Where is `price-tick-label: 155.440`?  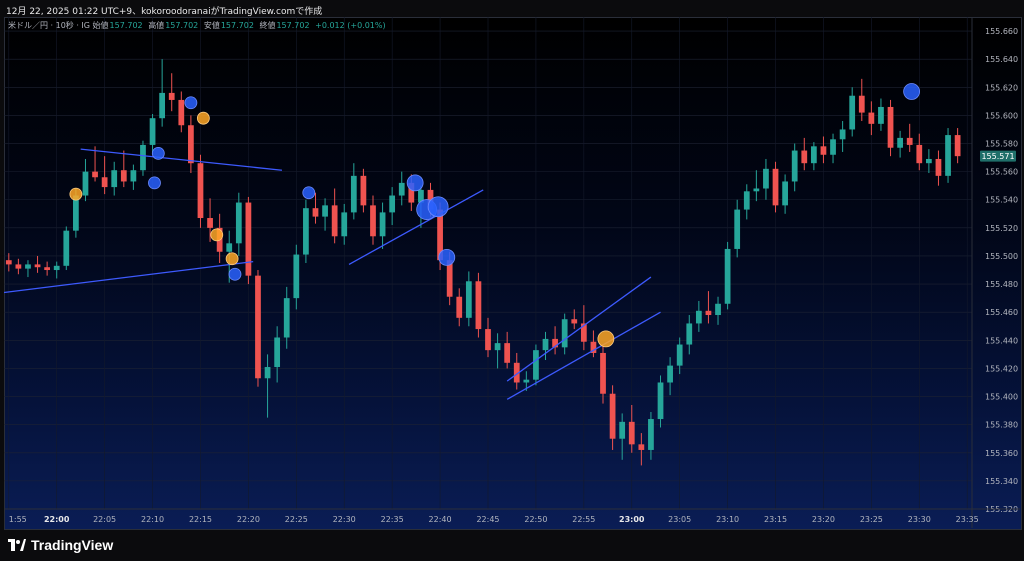 price-tick-label: 155.440 is located at coordinates (1001, 340).